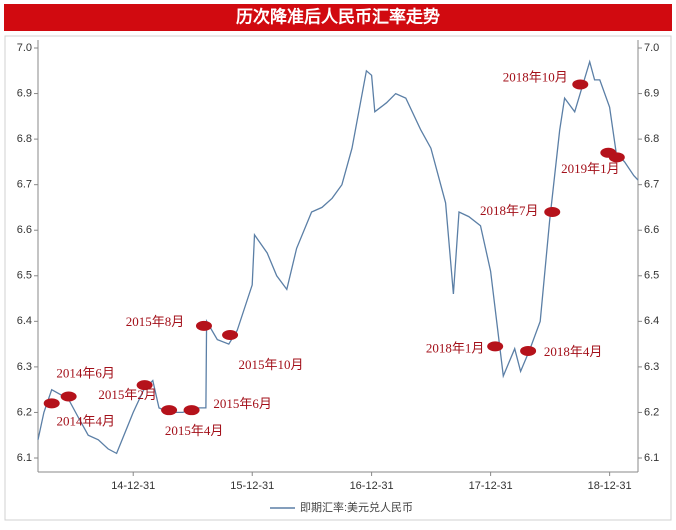  I want to click on title-bar, so click(338, 17).